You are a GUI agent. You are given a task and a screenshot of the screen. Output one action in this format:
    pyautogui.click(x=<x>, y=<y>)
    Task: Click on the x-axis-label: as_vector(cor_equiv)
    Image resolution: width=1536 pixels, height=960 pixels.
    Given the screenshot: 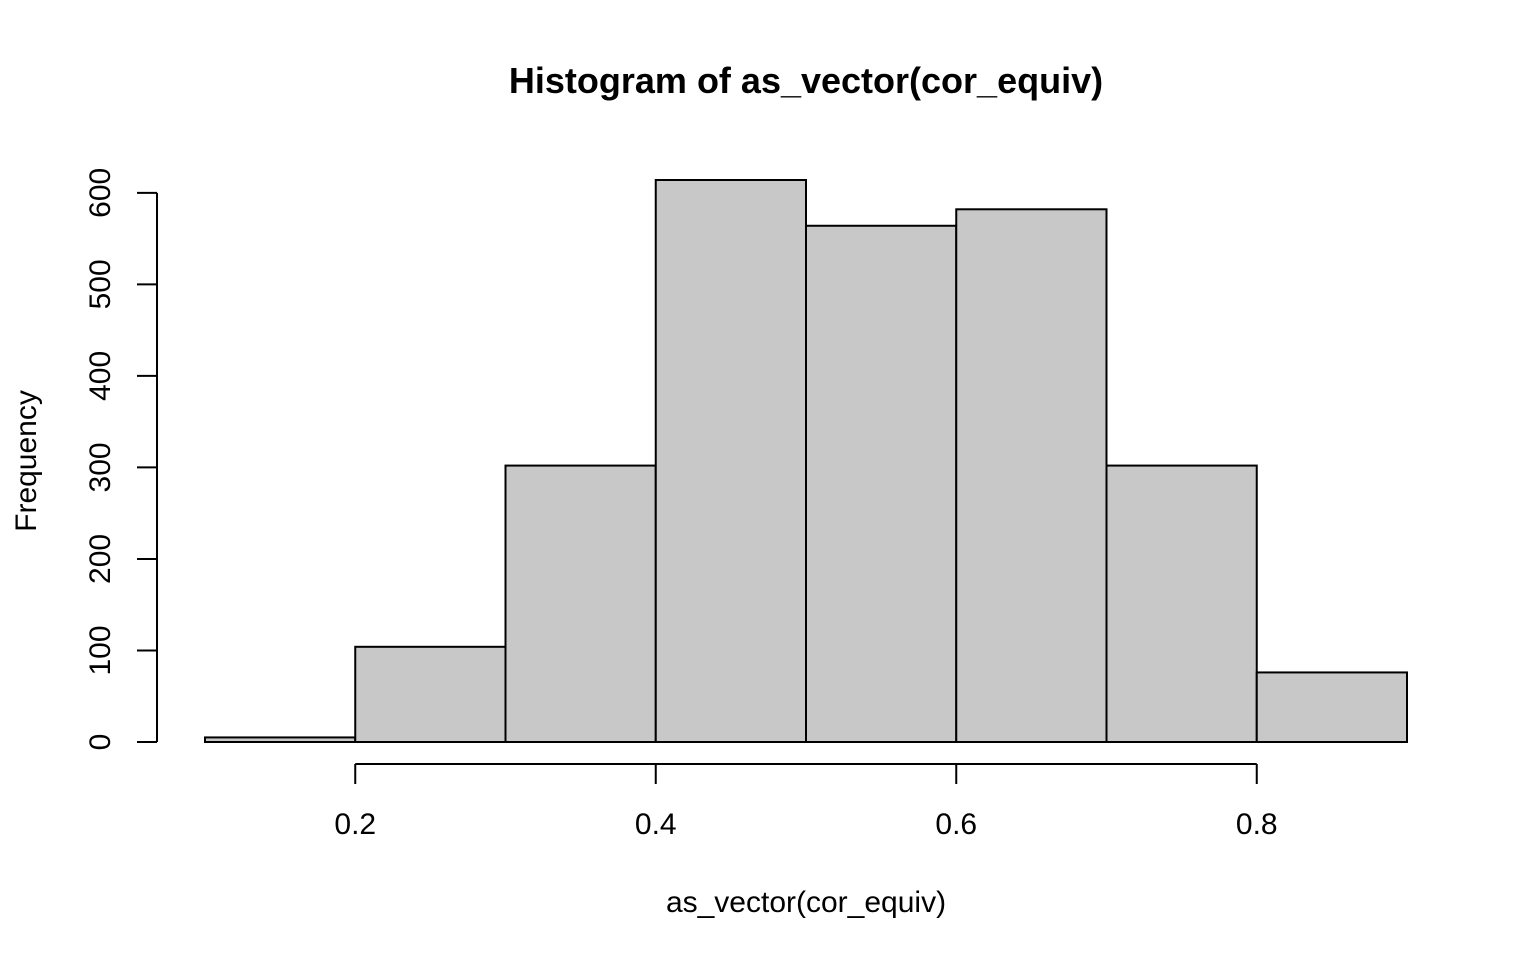 What is the action you would take?
    pyautogui.click(x=806, y=902)
    